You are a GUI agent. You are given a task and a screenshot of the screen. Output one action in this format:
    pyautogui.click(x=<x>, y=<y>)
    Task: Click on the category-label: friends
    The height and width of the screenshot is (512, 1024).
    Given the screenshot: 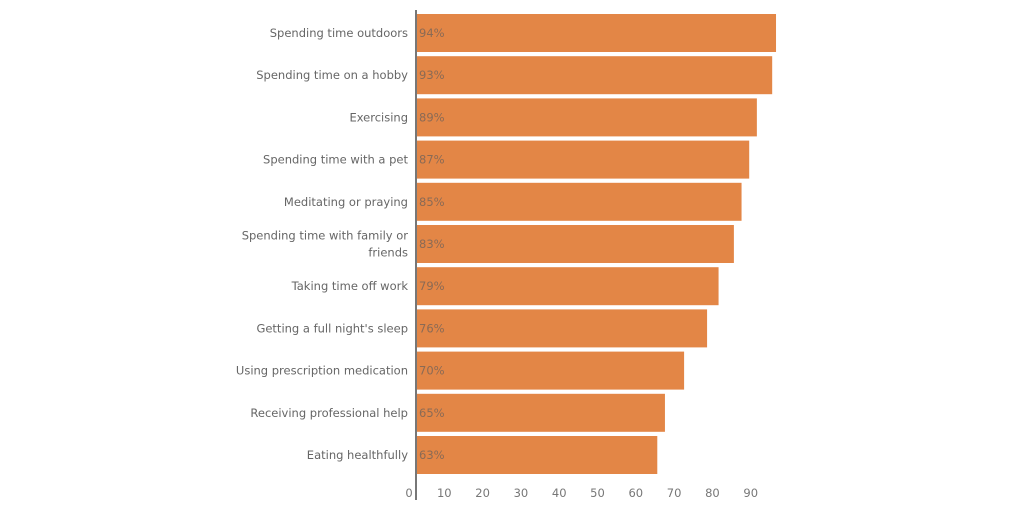 What is the action you would take?
    pyautogui.click(x=388, y=253)
    